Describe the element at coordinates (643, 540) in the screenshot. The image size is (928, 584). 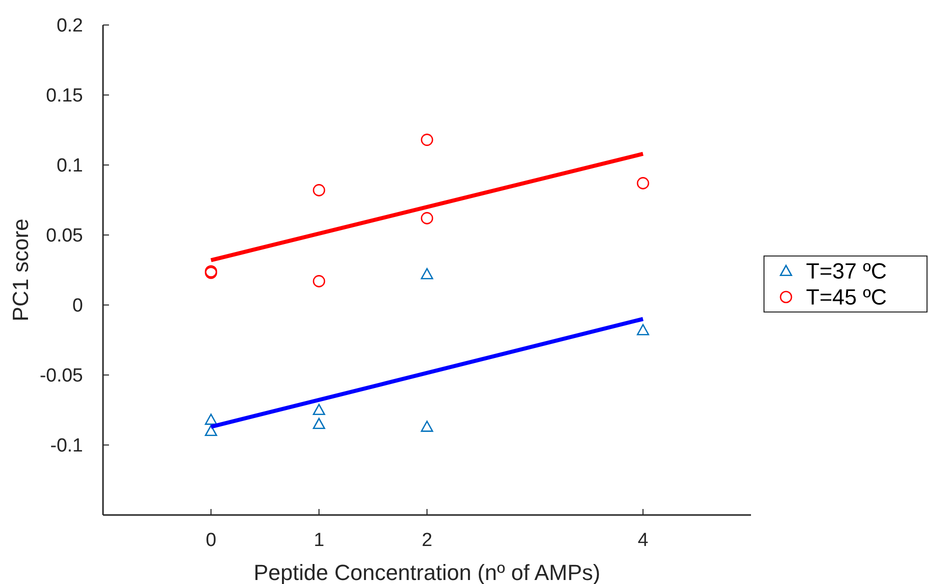
I see `x-tick-label: 4` at that location.